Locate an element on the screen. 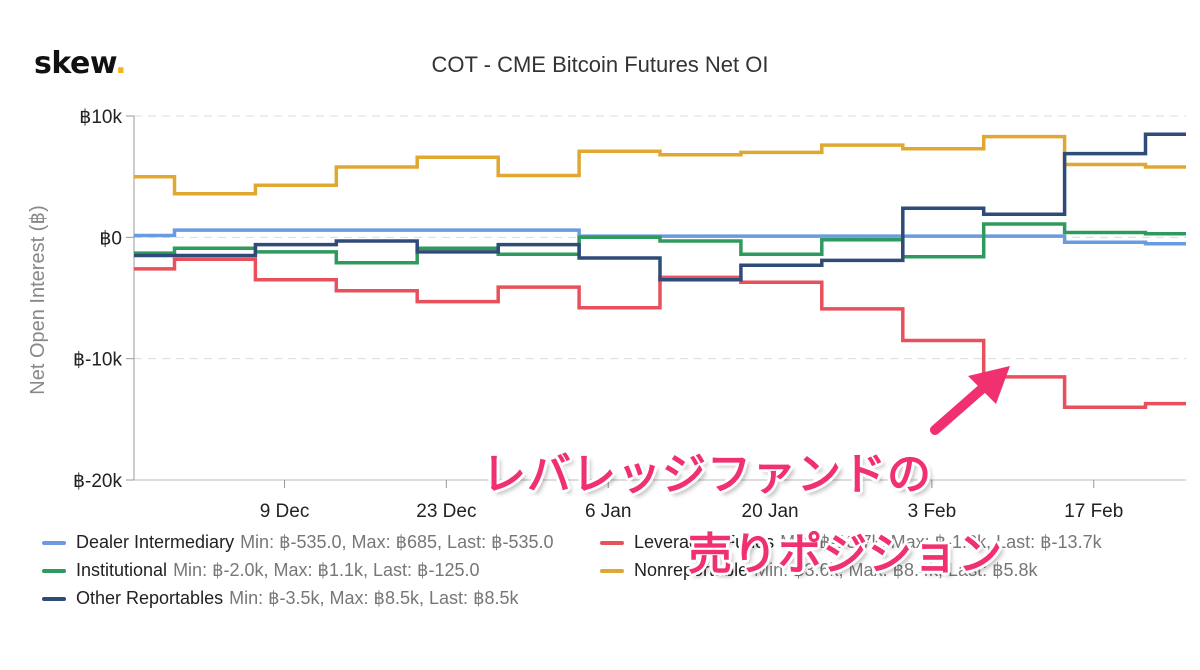  legend-series-name: Institutional is located at coordinates (122, 570).